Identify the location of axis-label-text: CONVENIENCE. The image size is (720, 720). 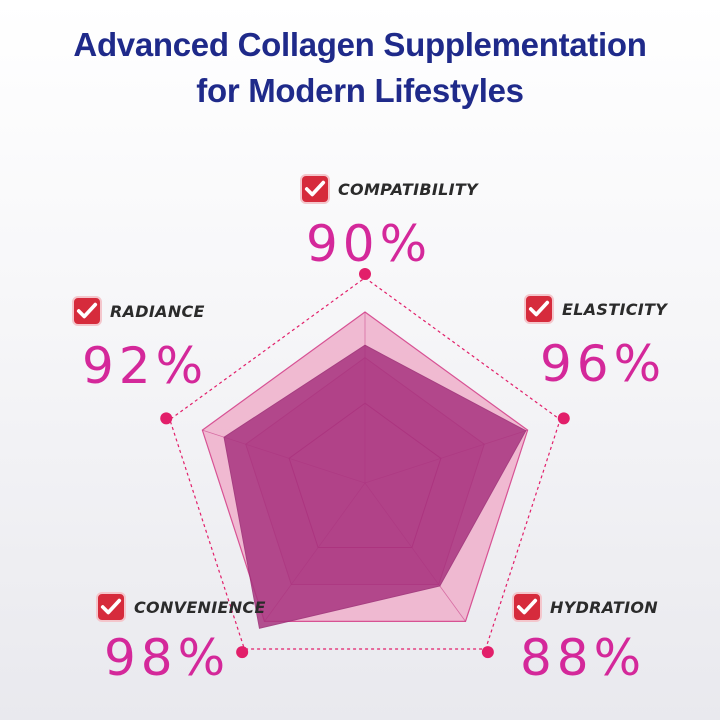
(200, 607).